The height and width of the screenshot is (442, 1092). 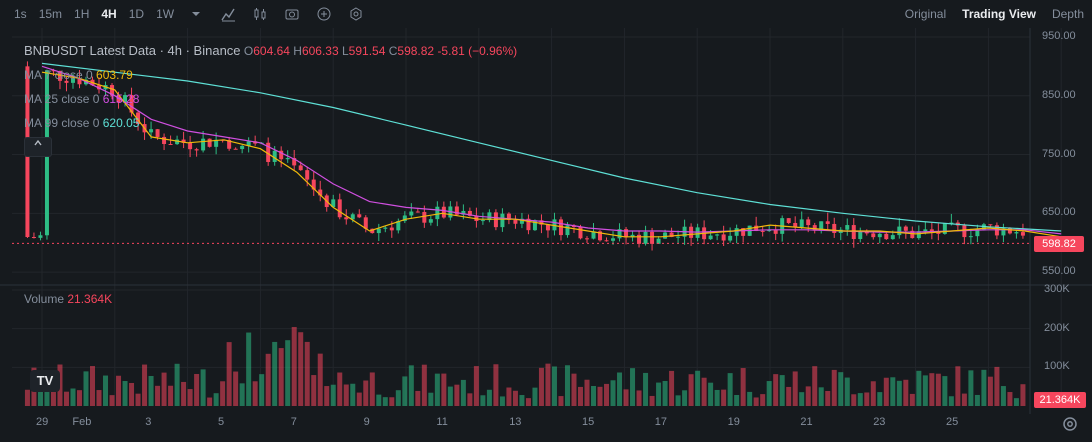 I want to click on chevron-down-icon, so click(x=196, y=14).